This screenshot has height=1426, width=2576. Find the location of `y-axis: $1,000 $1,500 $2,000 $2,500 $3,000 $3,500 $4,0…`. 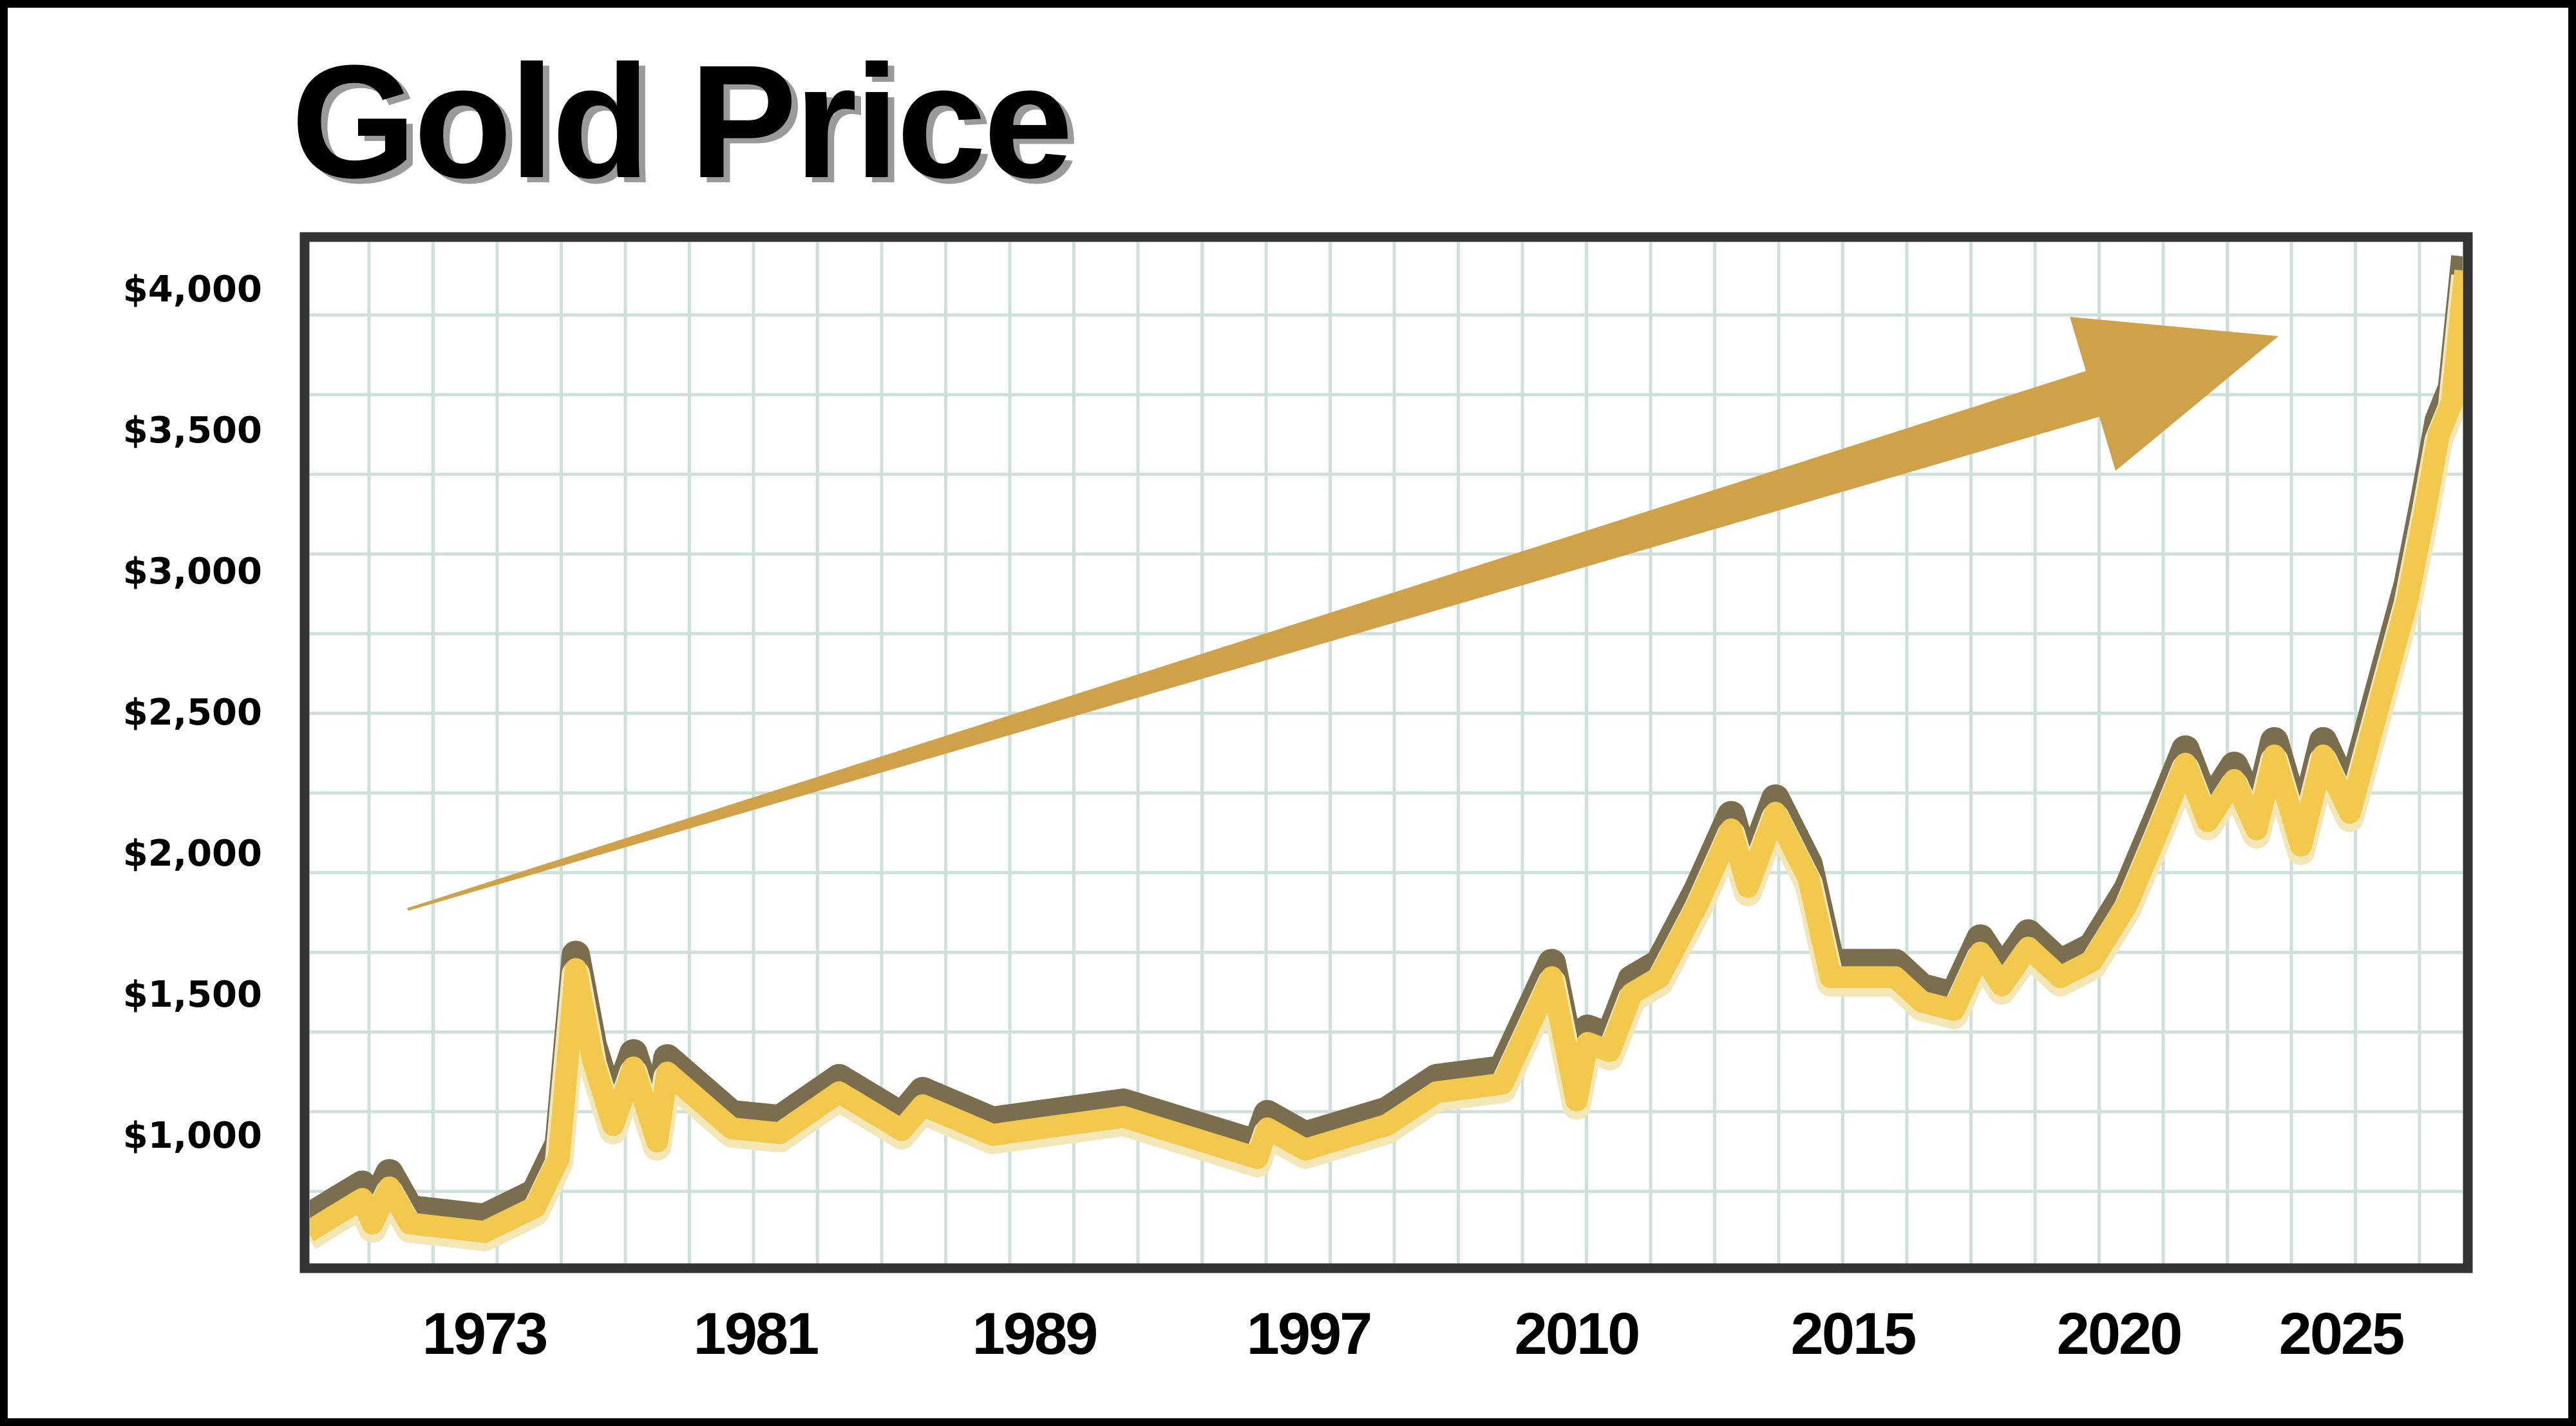

y-axis: $1,000 $1,500 $2,000 $2,500 $3,000 $3,500 $4,0… is located at coordinates (192, 713).